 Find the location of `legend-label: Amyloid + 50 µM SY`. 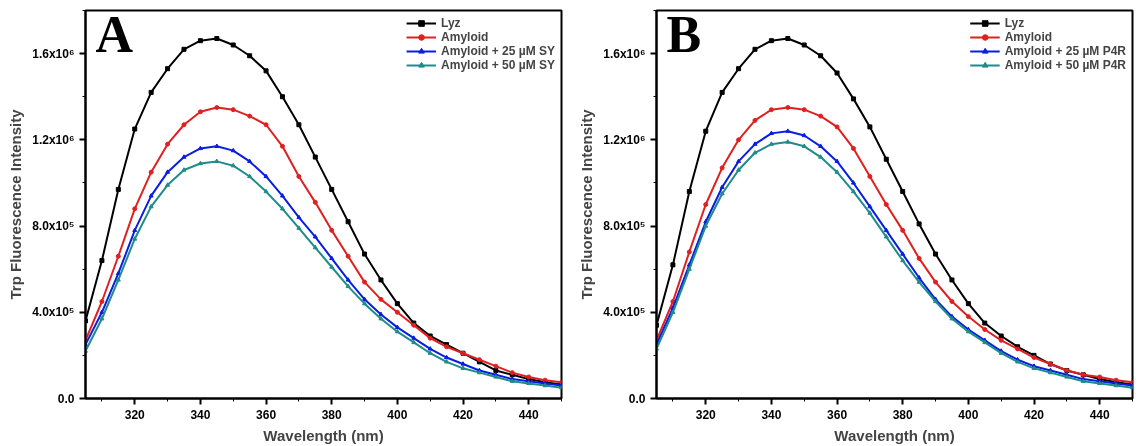

legend-label: Amyloid + 50 µM SY is located at coordinates (498, 65).